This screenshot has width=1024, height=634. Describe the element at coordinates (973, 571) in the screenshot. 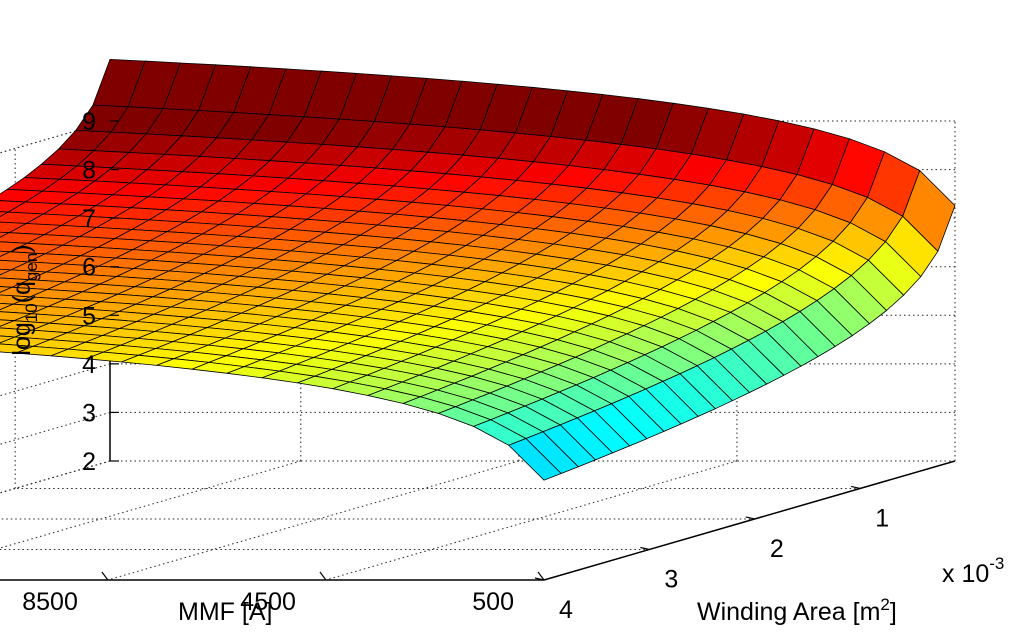

I see `x-axis-multiplier: x 10-3` at that location.